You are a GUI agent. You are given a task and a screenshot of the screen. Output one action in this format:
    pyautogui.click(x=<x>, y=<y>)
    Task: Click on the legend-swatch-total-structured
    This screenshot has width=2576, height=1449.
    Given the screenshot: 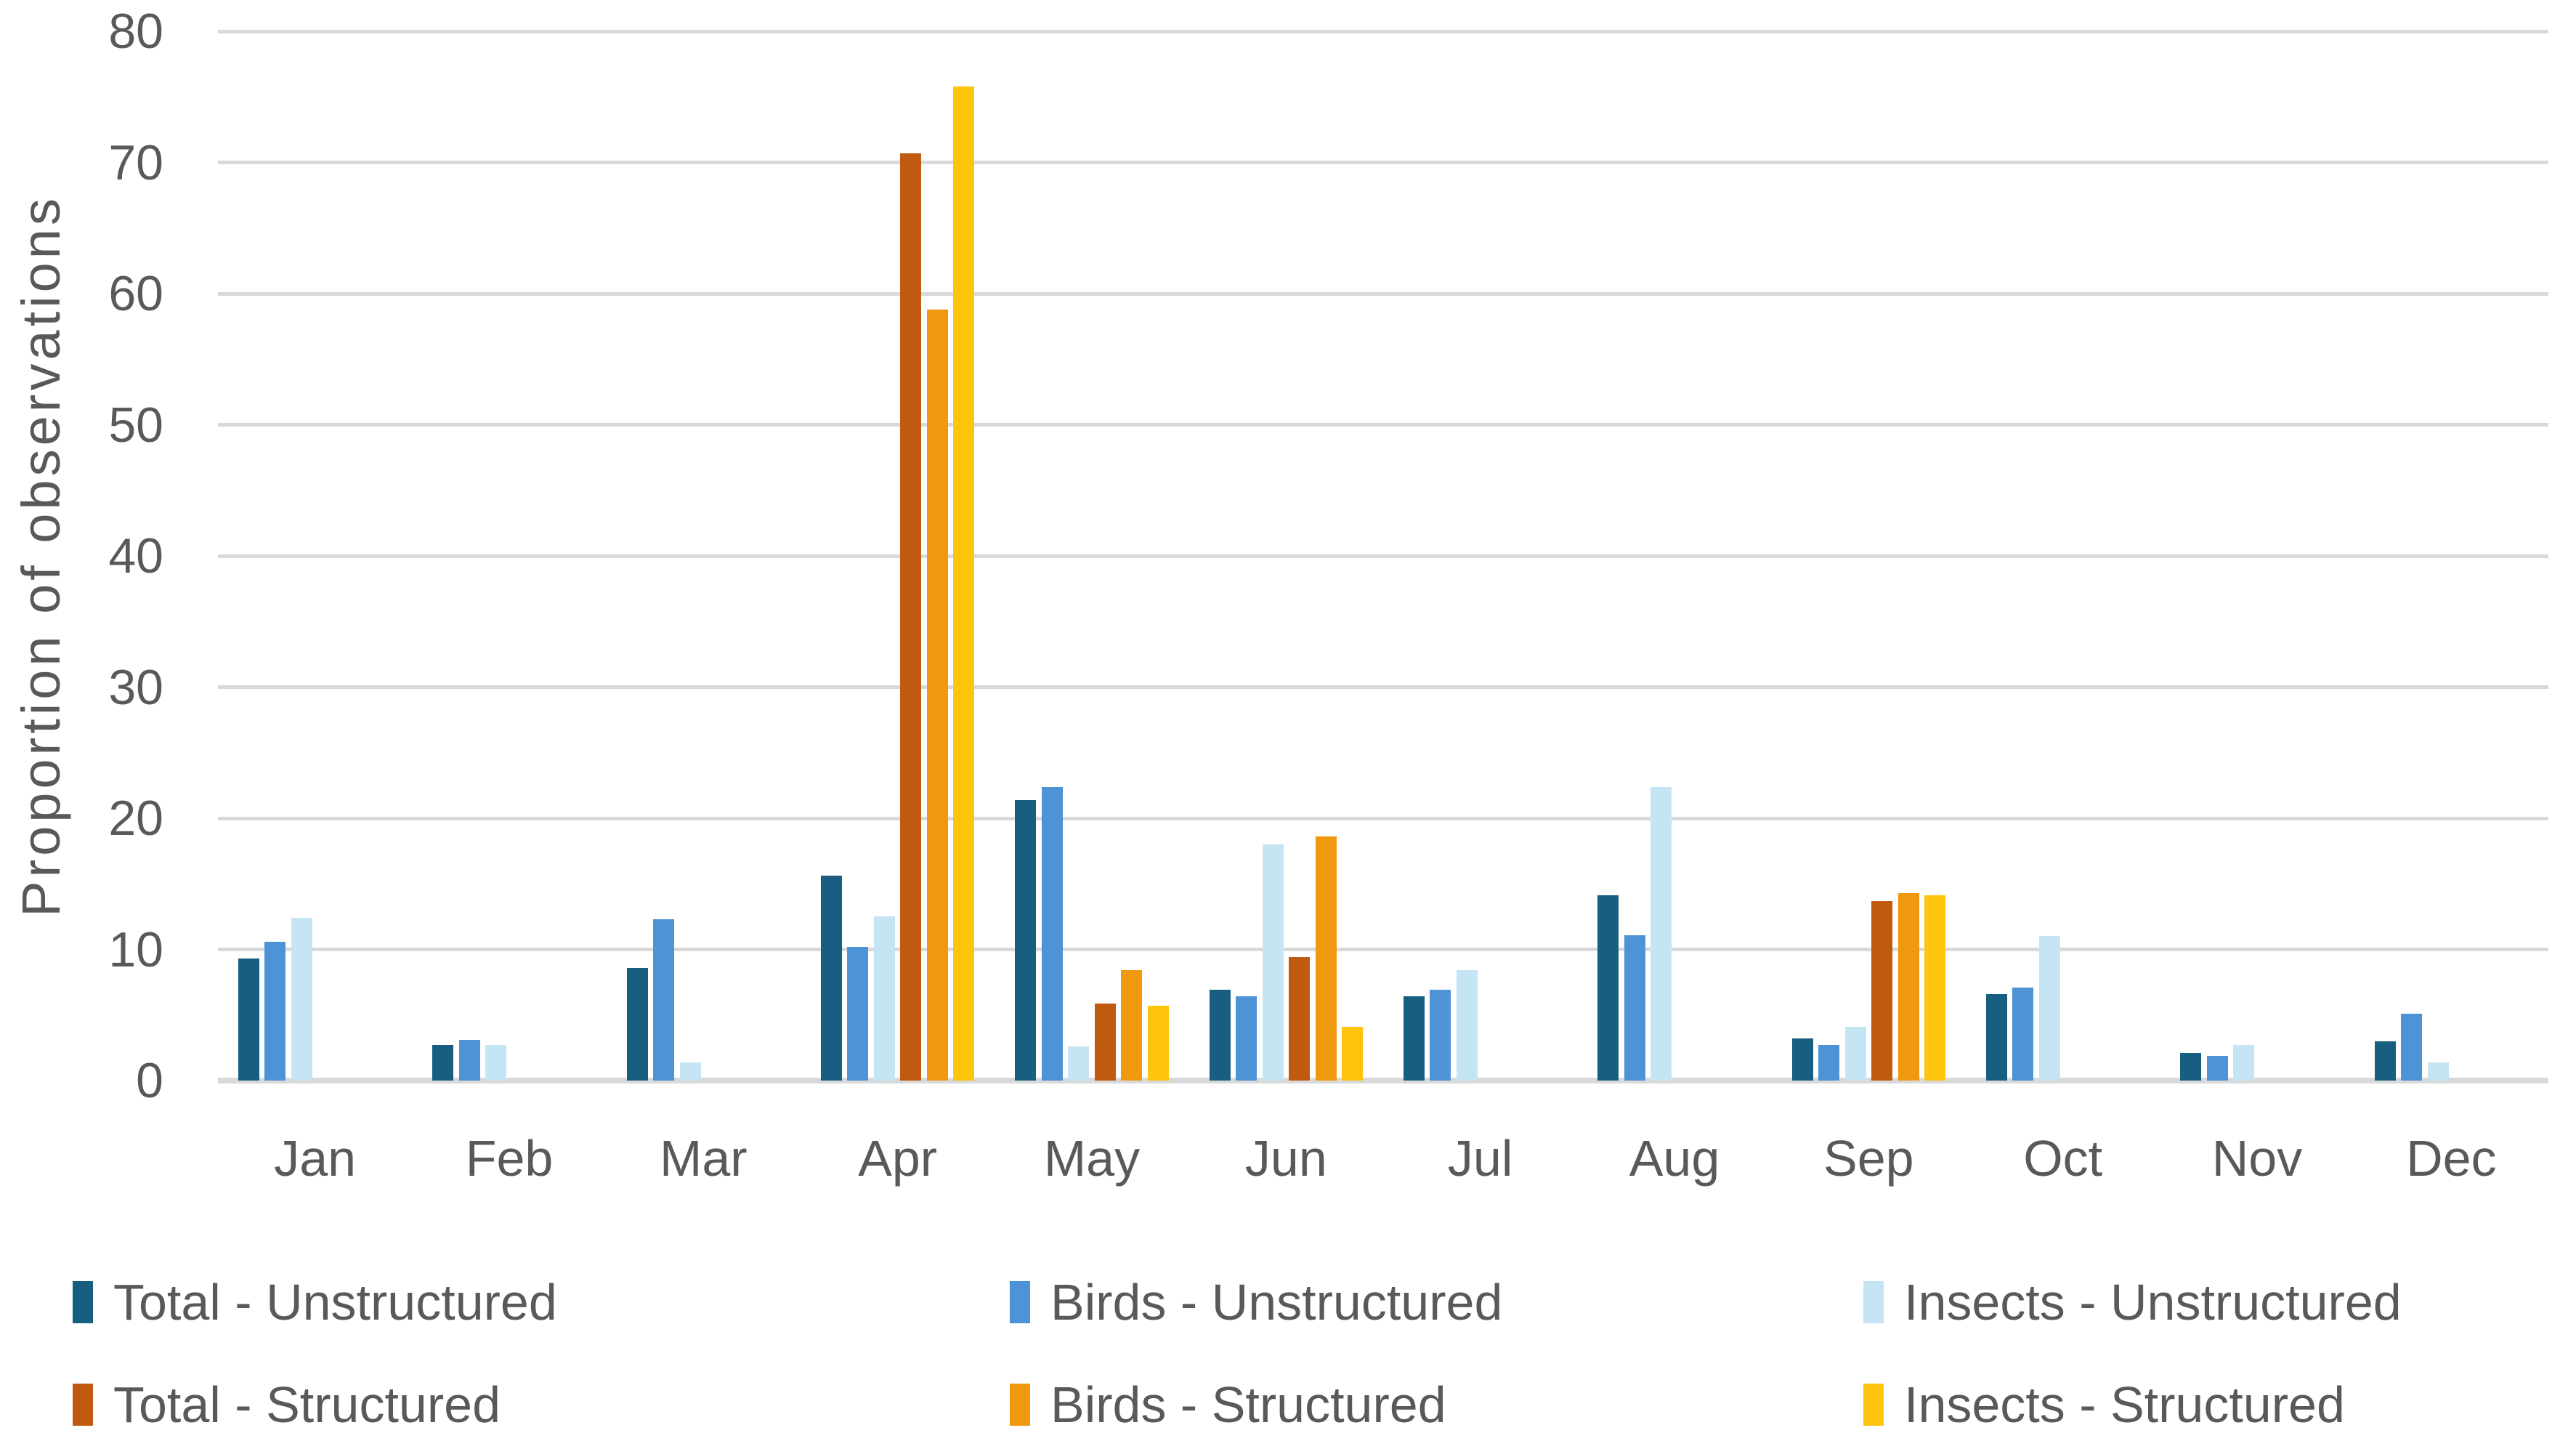 What is the action you would take?
    pyautogui.click(x=83, y=1405)
    